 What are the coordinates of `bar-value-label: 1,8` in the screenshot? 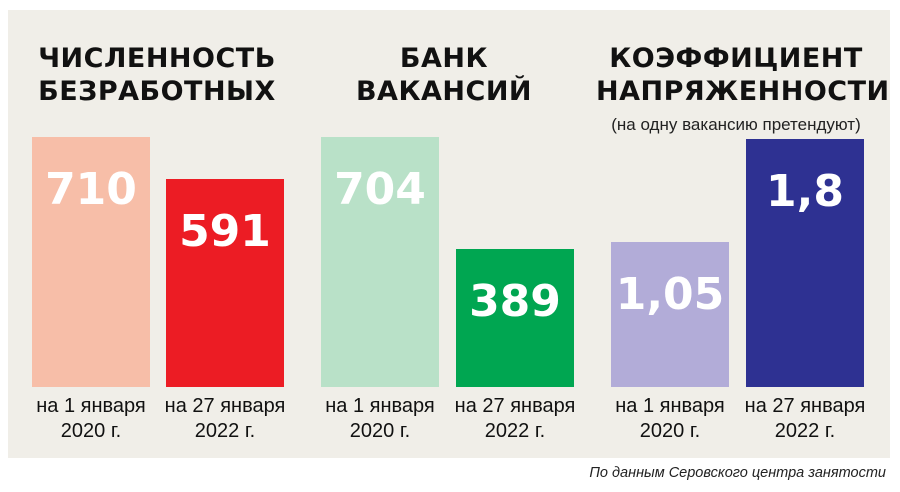 It's located at (805, 191).